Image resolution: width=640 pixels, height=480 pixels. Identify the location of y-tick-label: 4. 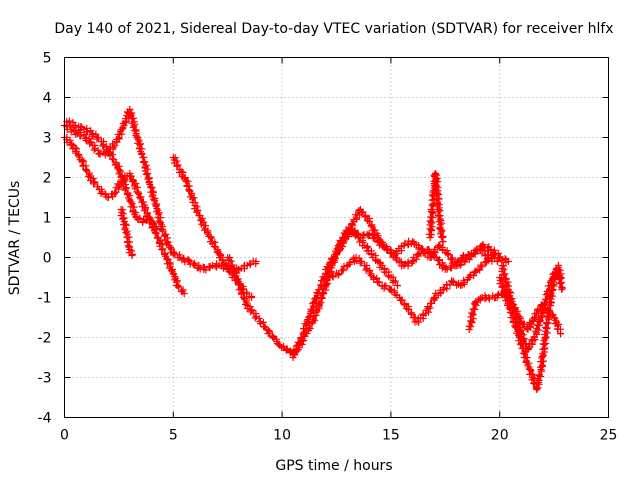
(47, 99).